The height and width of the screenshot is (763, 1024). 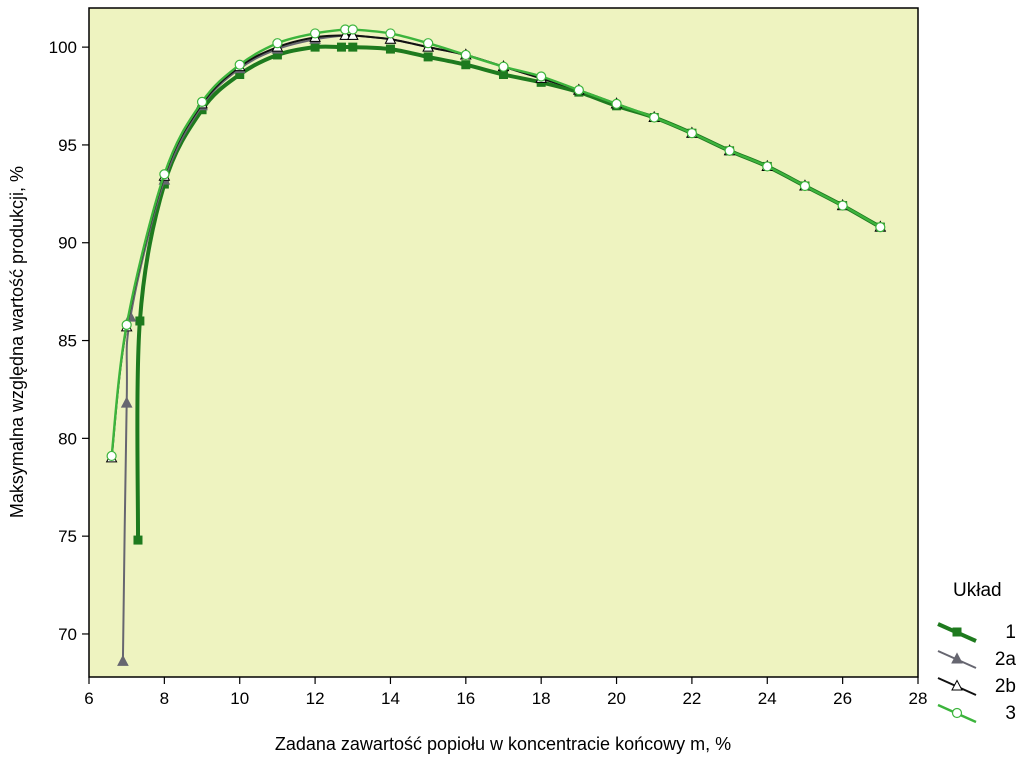 What do you see at coordinates (976, 632) in the screenshot?
I see `legend-entry-1: 1` at bounding box center [976, 632].